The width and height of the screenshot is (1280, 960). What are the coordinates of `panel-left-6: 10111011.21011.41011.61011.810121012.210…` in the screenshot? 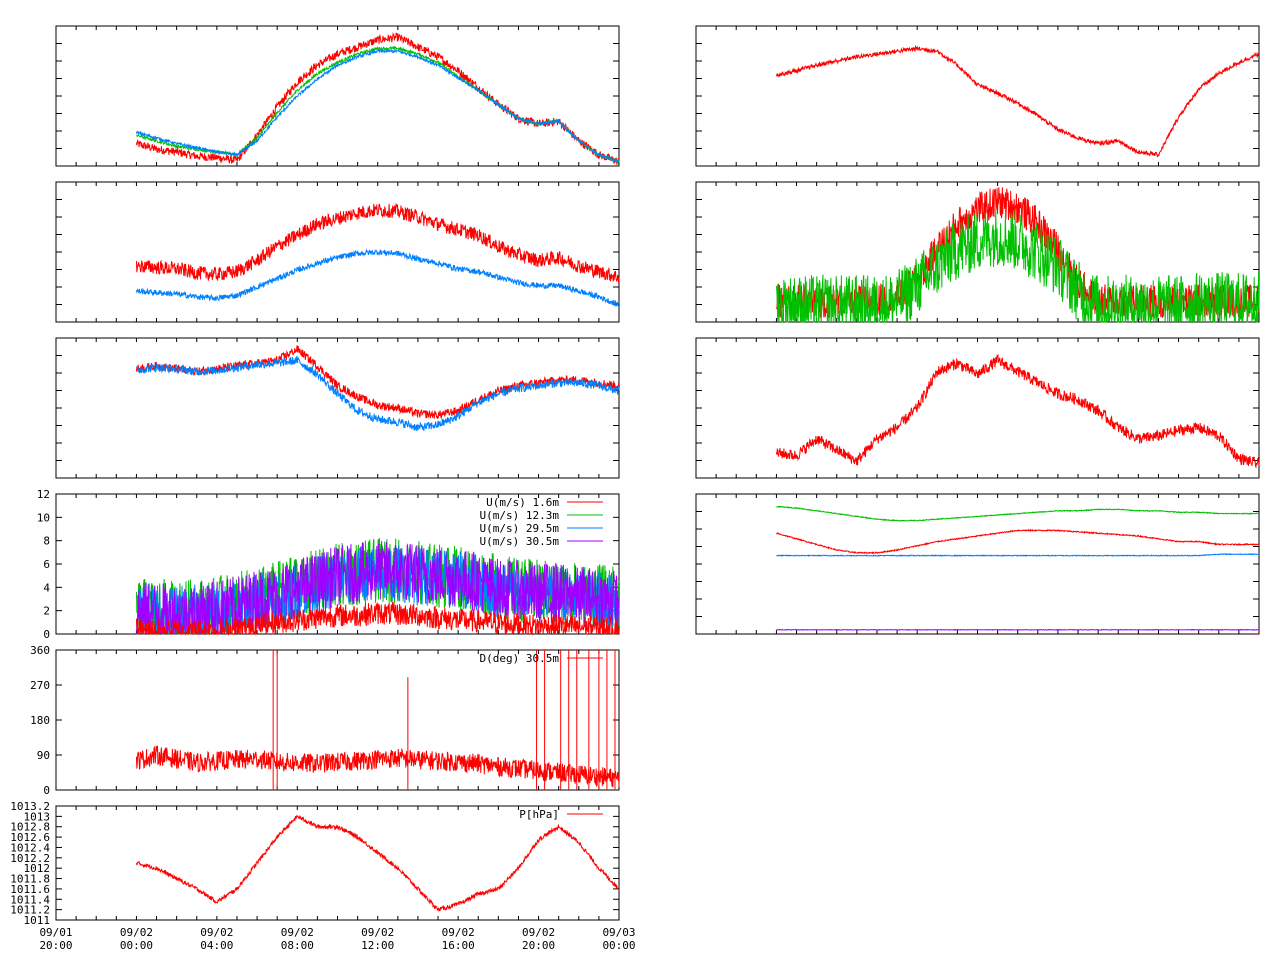 It's located at (315, 863).